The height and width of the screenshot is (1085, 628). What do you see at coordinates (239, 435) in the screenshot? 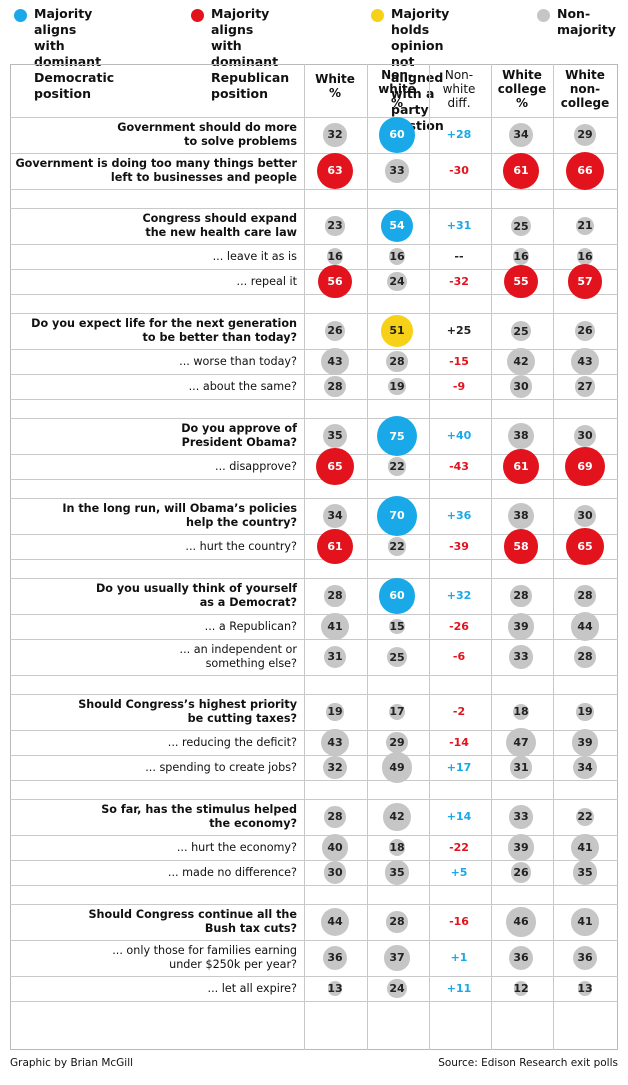
I see `question-label: Do you approve of President Obama?` at bounding box center [239, 435].